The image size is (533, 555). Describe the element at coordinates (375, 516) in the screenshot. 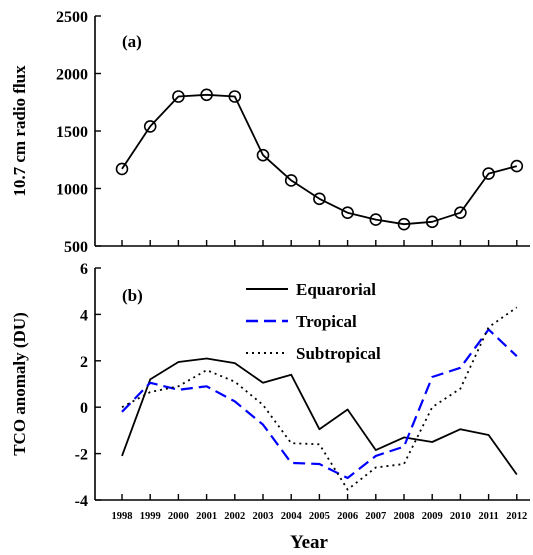

I see `x-tick-label: 2007` at that location.